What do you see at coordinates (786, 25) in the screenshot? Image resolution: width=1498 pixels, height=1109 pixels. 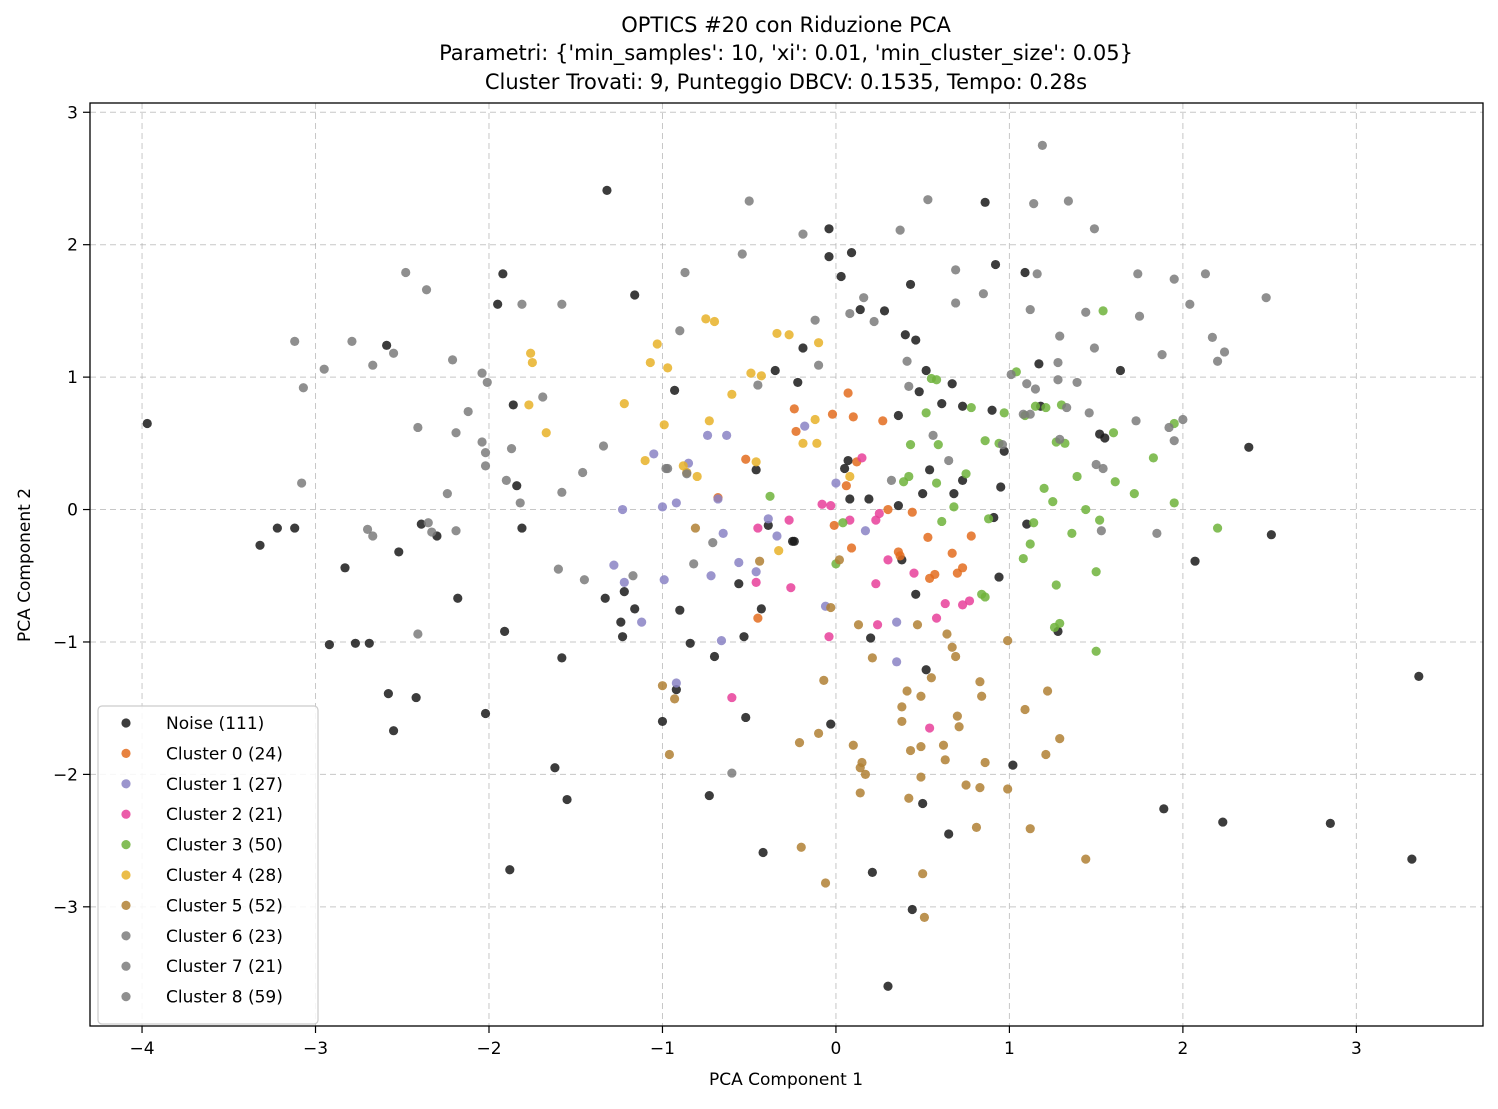 I see `chart-title-line-1: OPTICS #20 con Riduzione PCA` at bounding box center [786, 25].